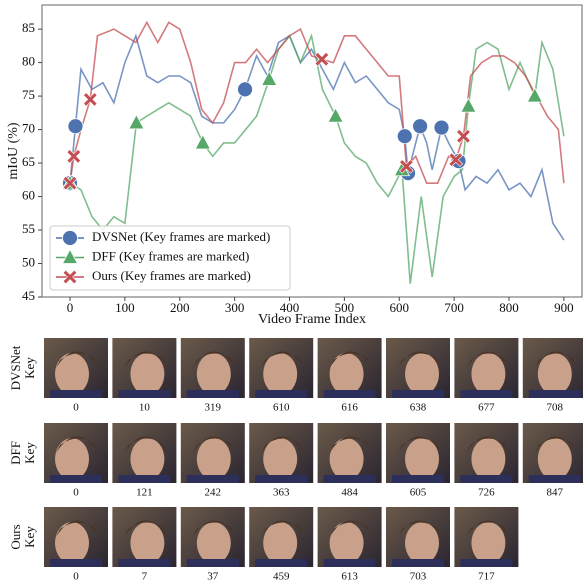 This screenshot has height=581, width=583. What do you see at coordinates (28, 27) in the screenshot?
I see `y-tick-label: 85` at bounding box center [28, 27].